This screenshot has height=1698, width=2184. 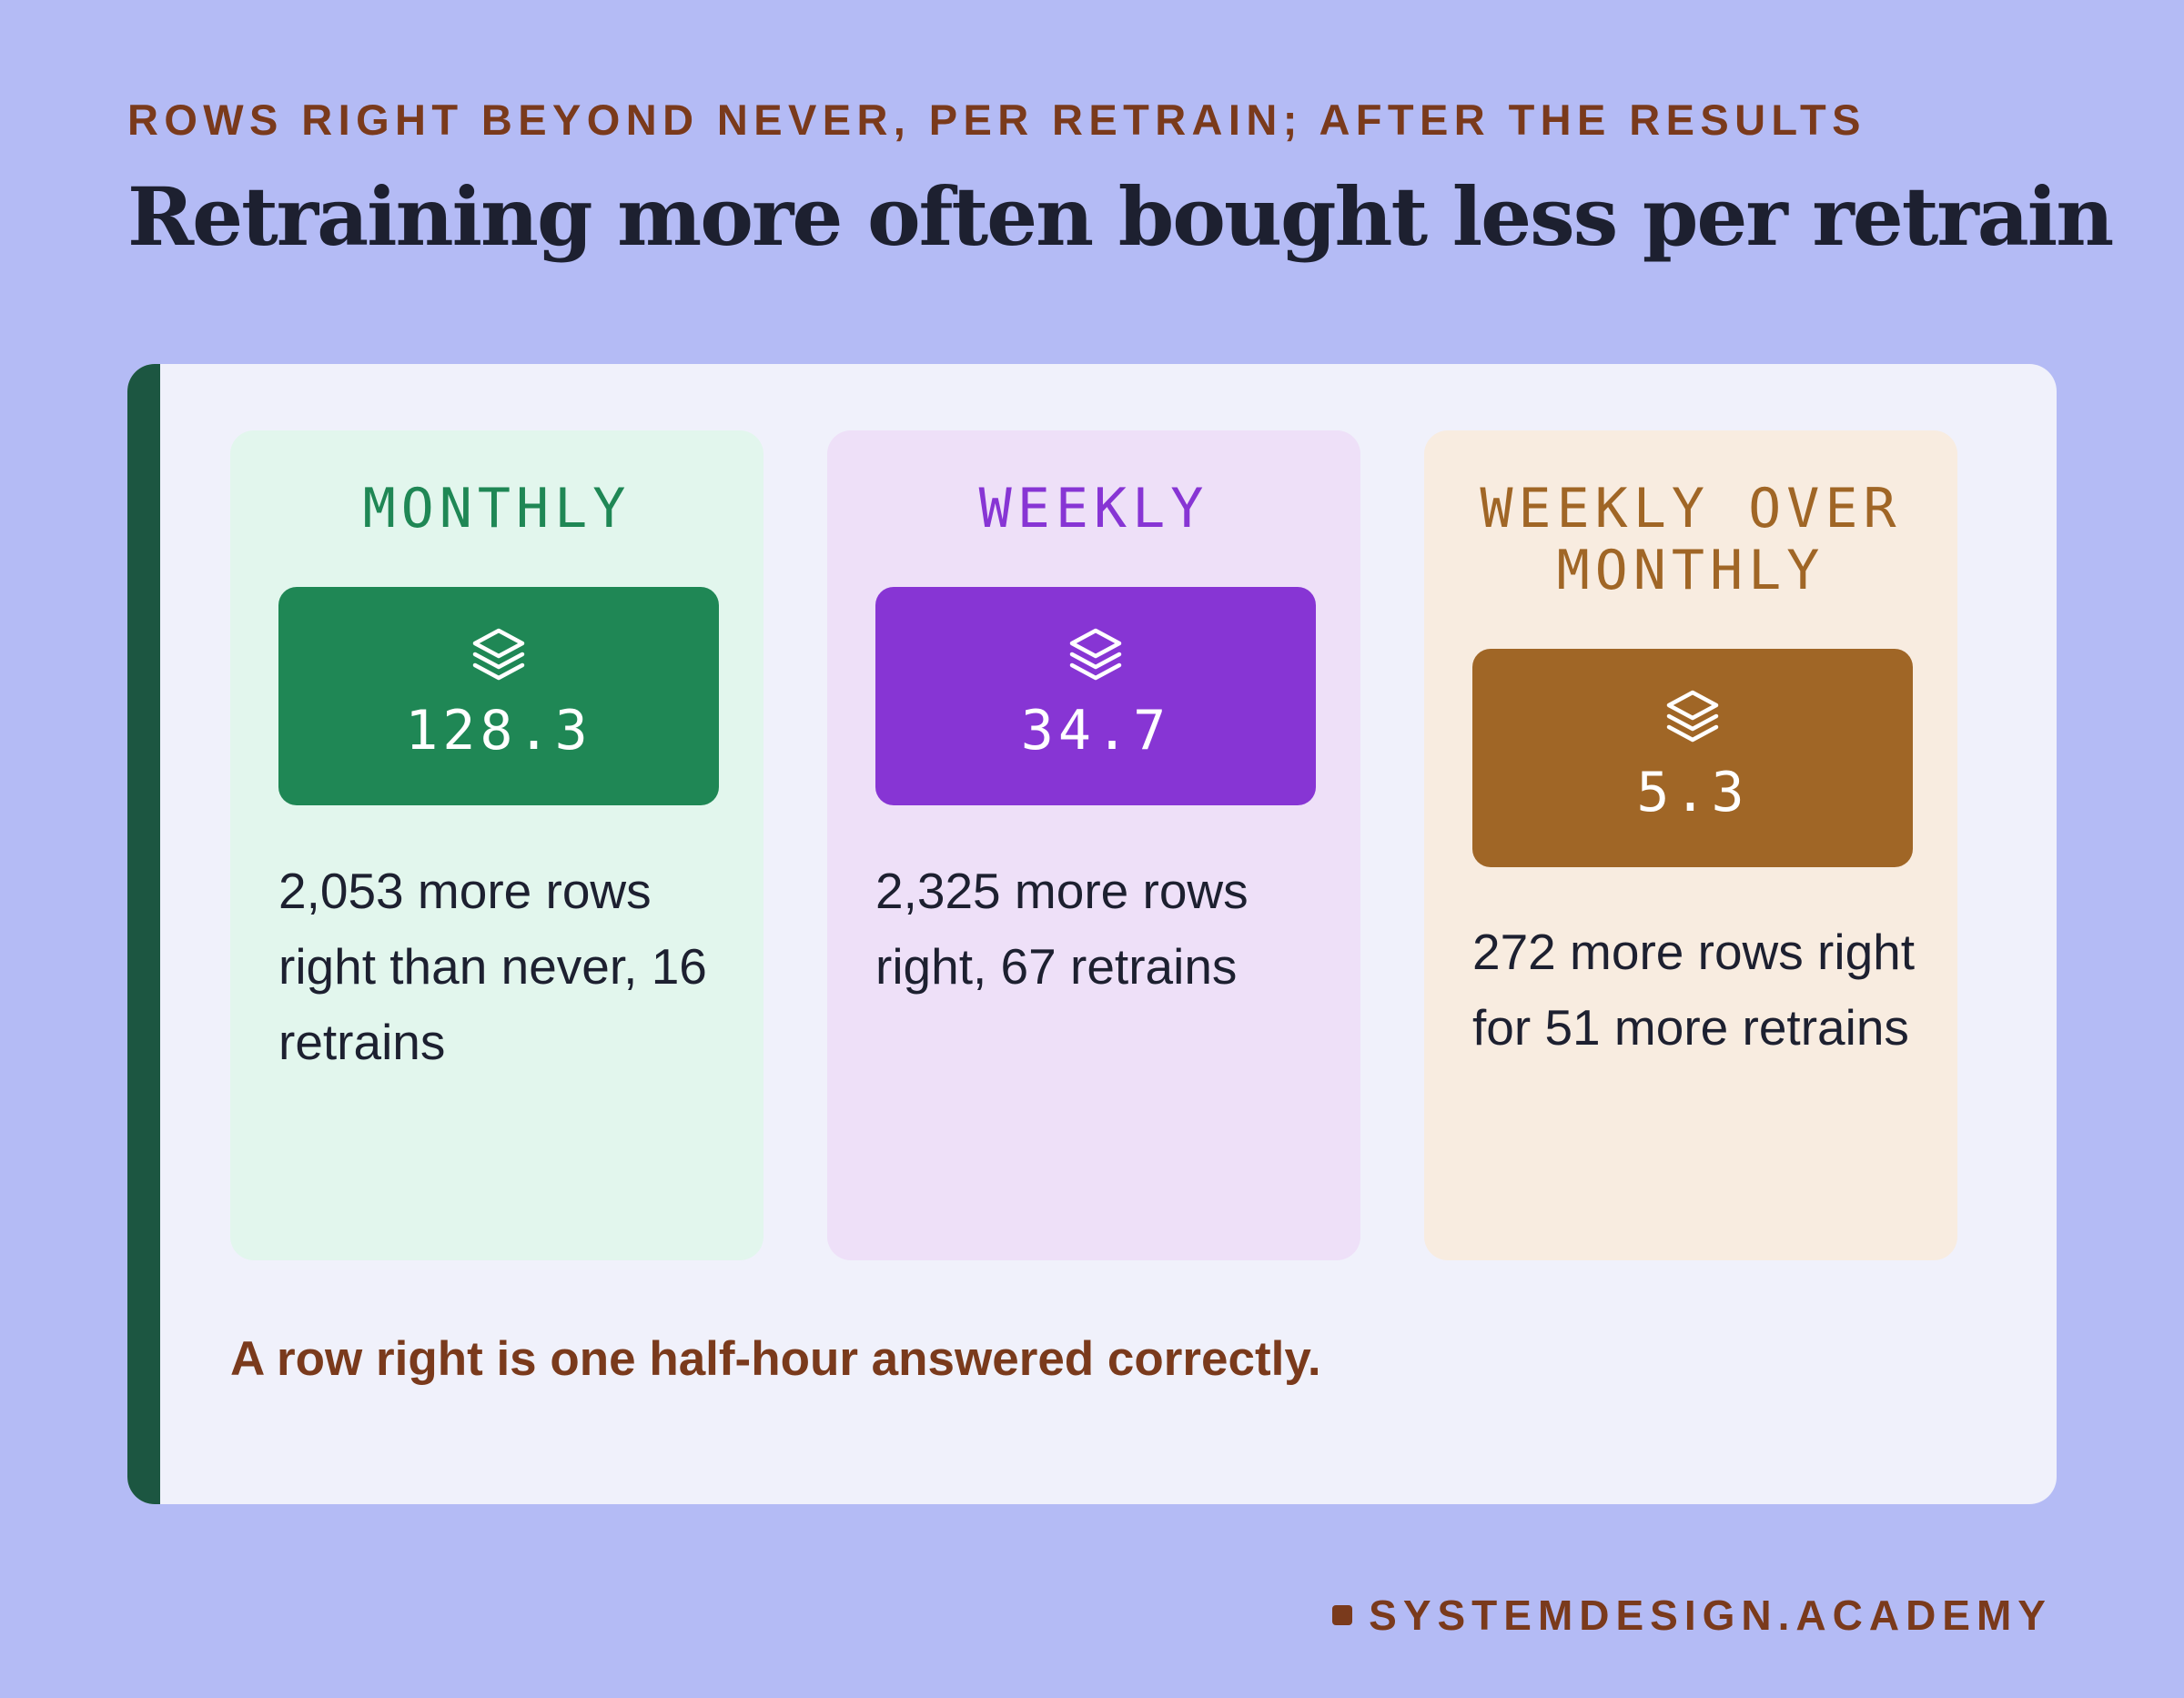 What do you see at coordinates (1343, 1615) in the screenshot?
I see `brand-square-icon` at bounding box center [1343, 1615].